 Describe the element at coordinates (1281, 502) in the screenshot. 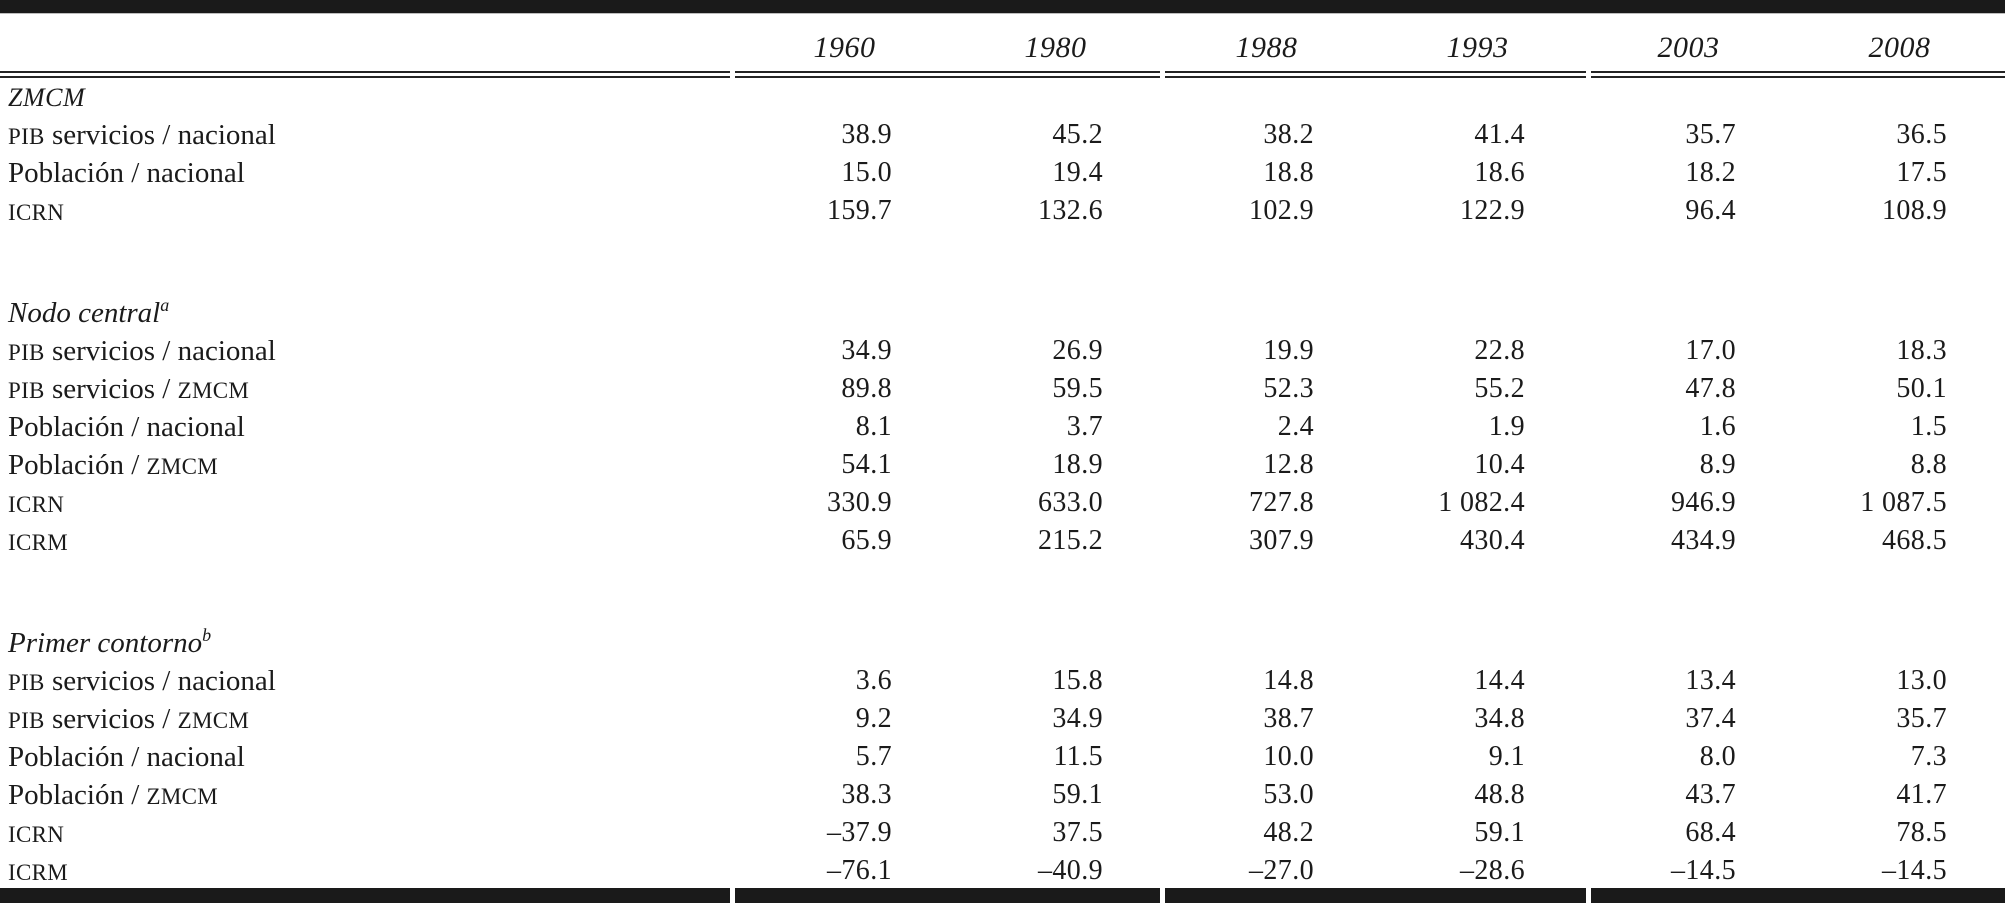

I see `value-cell: 727.8` at that location.